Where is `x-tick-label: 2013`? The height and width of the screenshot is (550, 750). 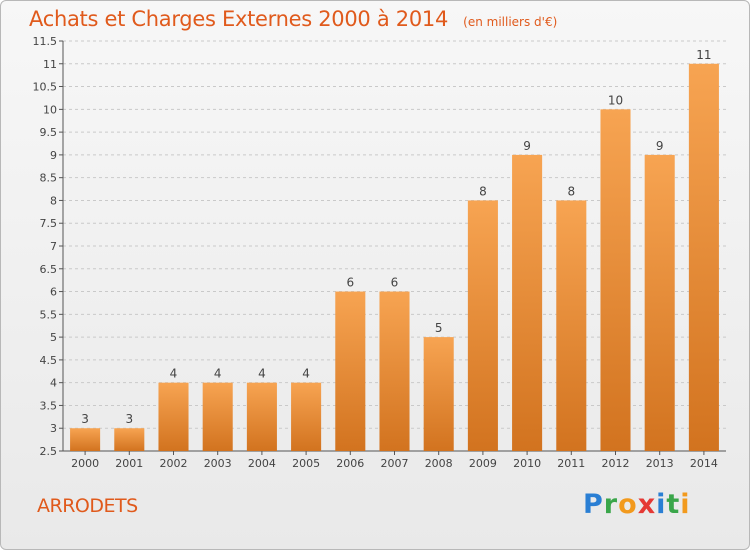
x-tick-label: 2013 is located at coordinates (660, 463).